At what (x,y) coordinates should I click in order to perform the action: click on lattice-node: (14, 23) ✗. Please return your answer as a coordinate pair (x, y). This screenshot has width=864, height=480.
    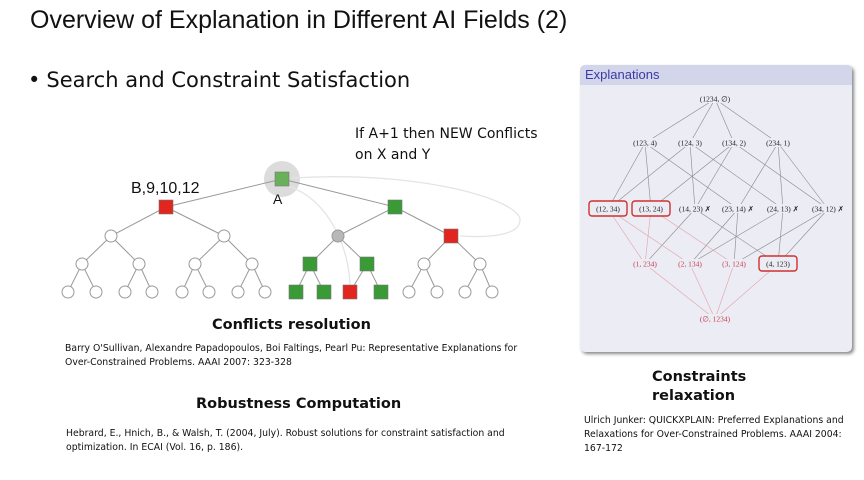
    Looking at the image, I should click on (695, 209).